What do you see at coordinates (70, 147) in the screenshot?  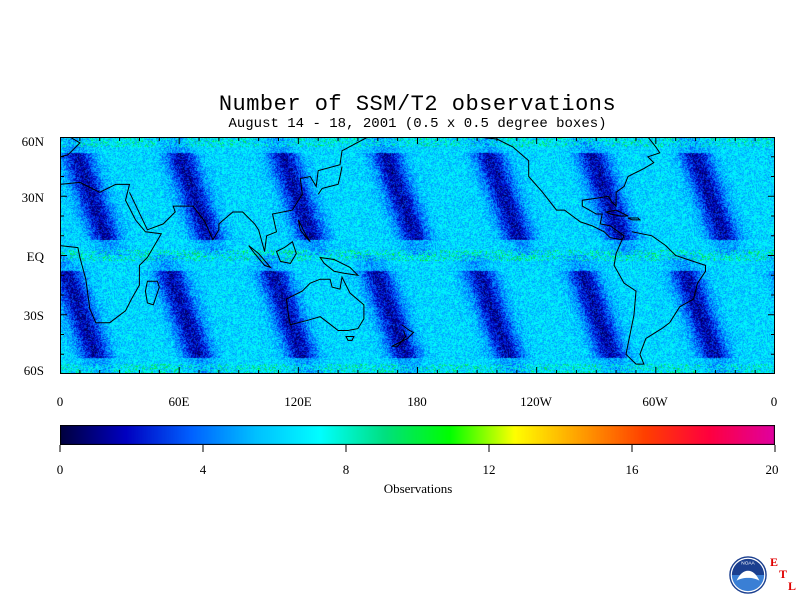 I see `coastline-europe` at bounding box center [70, 147].